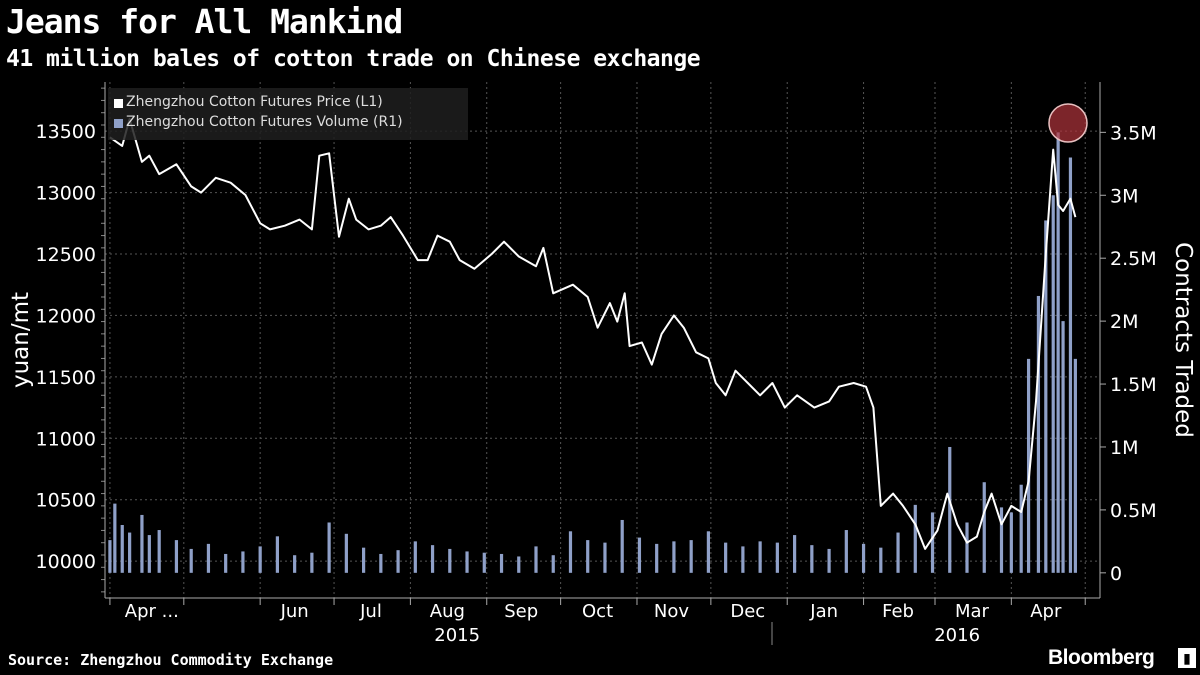 This screenshot has height=675, width=1200. Describe the element at coordinates (66, 501) in the screenshot. I see `y-left-tick-label: 10500` at that location.